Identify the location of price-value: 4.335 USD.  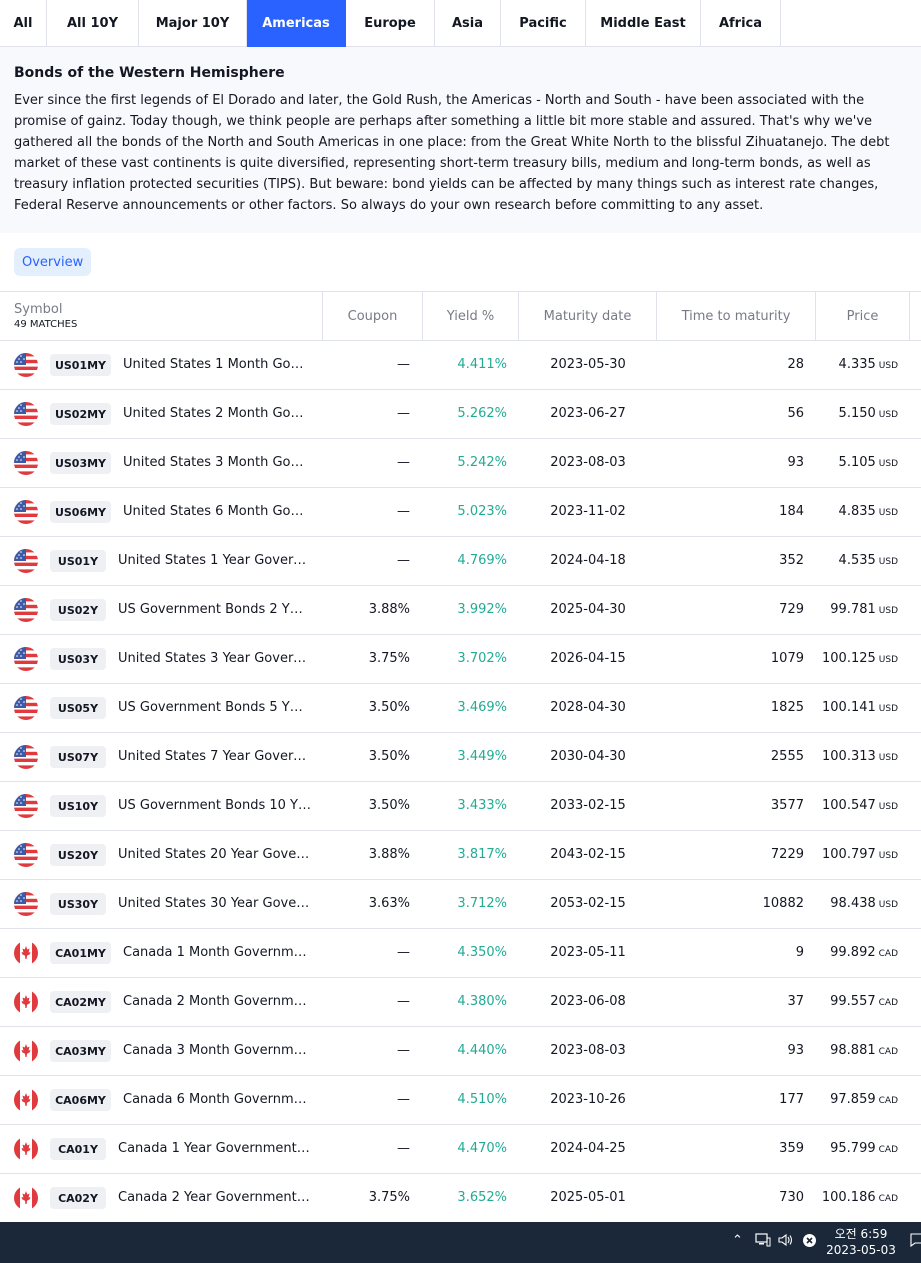
(857, 365).